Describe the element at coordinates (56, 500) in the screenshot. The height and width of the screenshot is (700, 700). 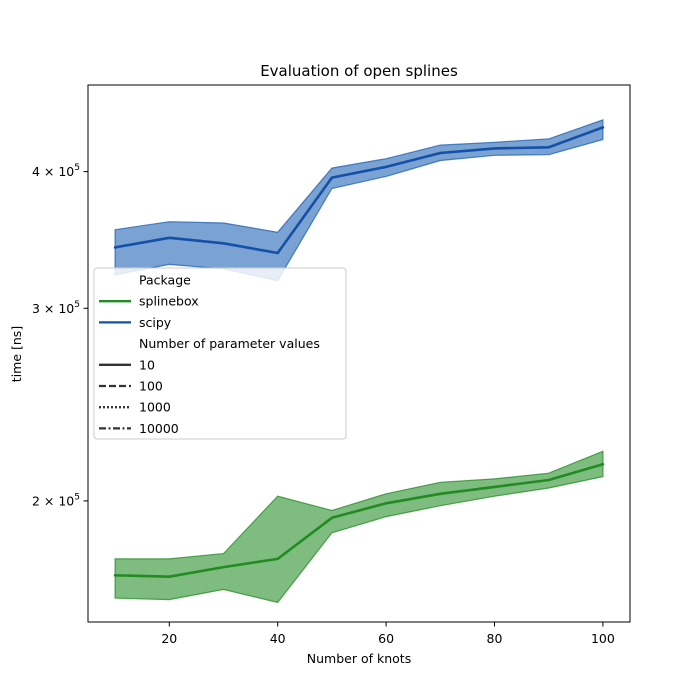
I see `y-tick-label-200000: 2 × 105` at that location.